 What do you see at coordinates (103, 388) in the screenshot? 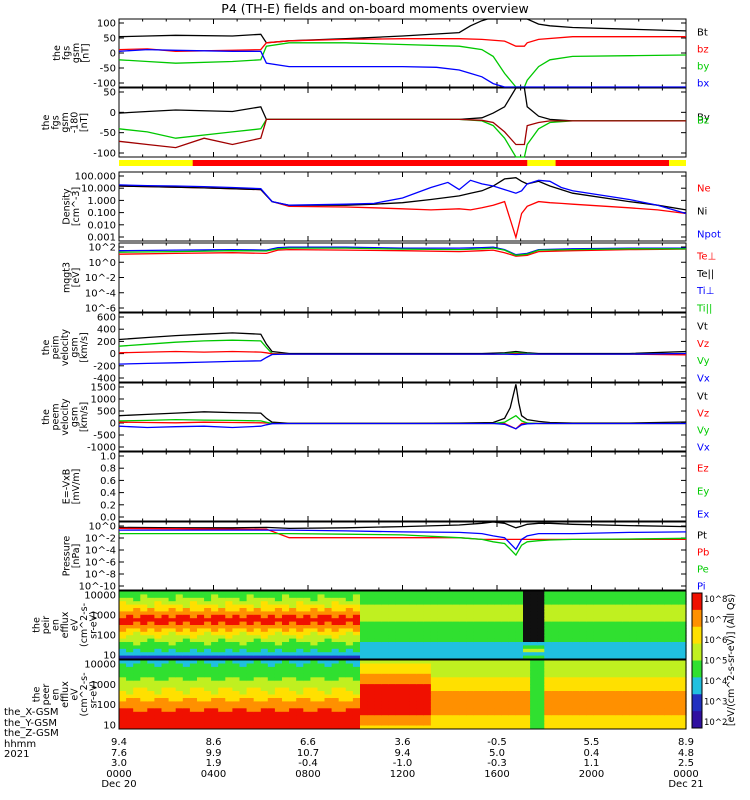
I see `y-tick-label: 1500` at bounding box center [103, 388].